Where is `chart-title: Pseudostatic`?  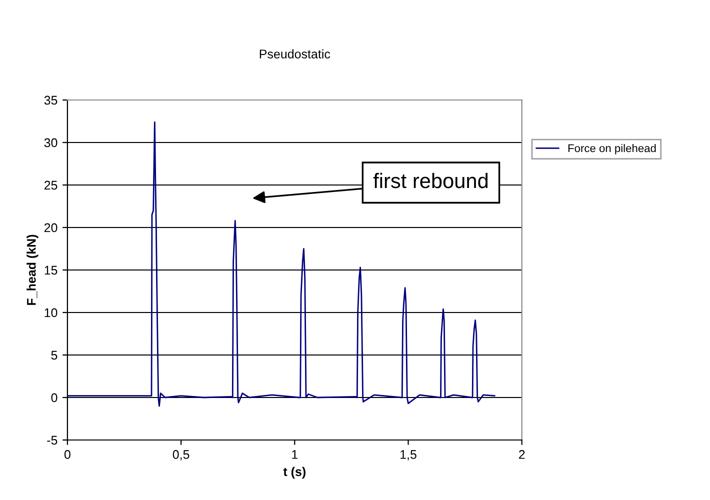 chart-title: Pseudostatic is located at coordinates (295, 53).